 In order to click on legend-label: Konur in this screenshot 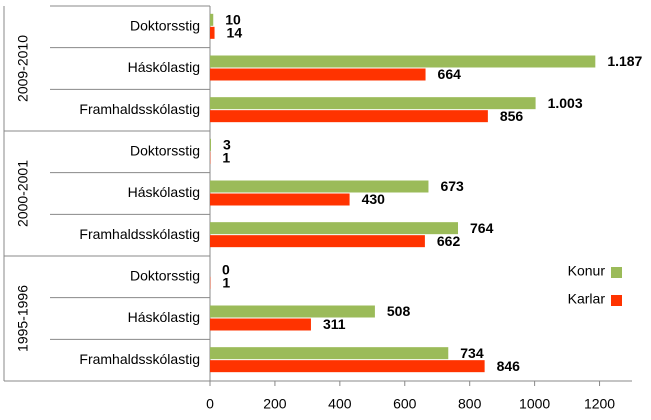, I will do `click(587, 271)`.